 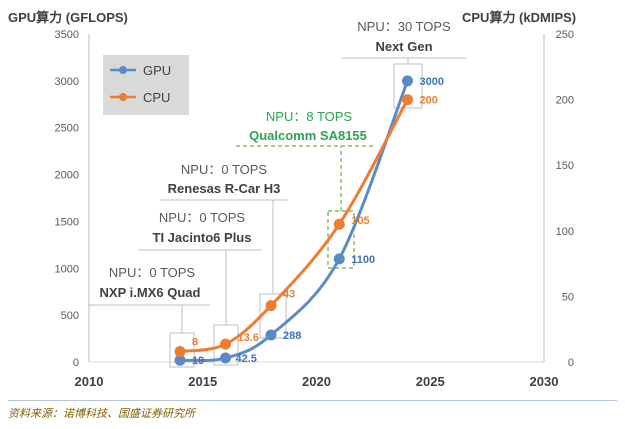 What do you see at coordinates (246, 359) in the screenshot?
I see `data-label-gpu: 42.5` at bounding box center [246, 359].